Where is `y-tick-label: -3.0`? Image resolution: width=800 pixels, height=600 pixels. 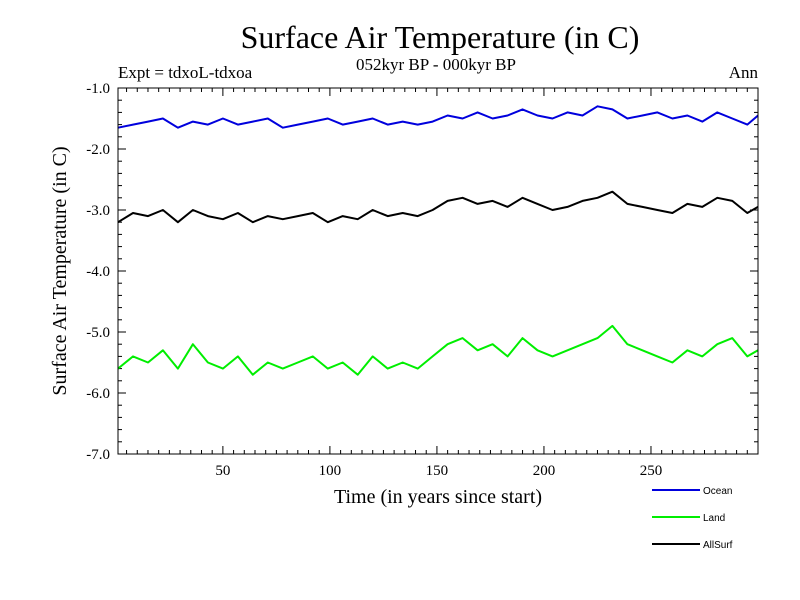 y-tick-label: -3.0 is located at coordinates (98, 211).